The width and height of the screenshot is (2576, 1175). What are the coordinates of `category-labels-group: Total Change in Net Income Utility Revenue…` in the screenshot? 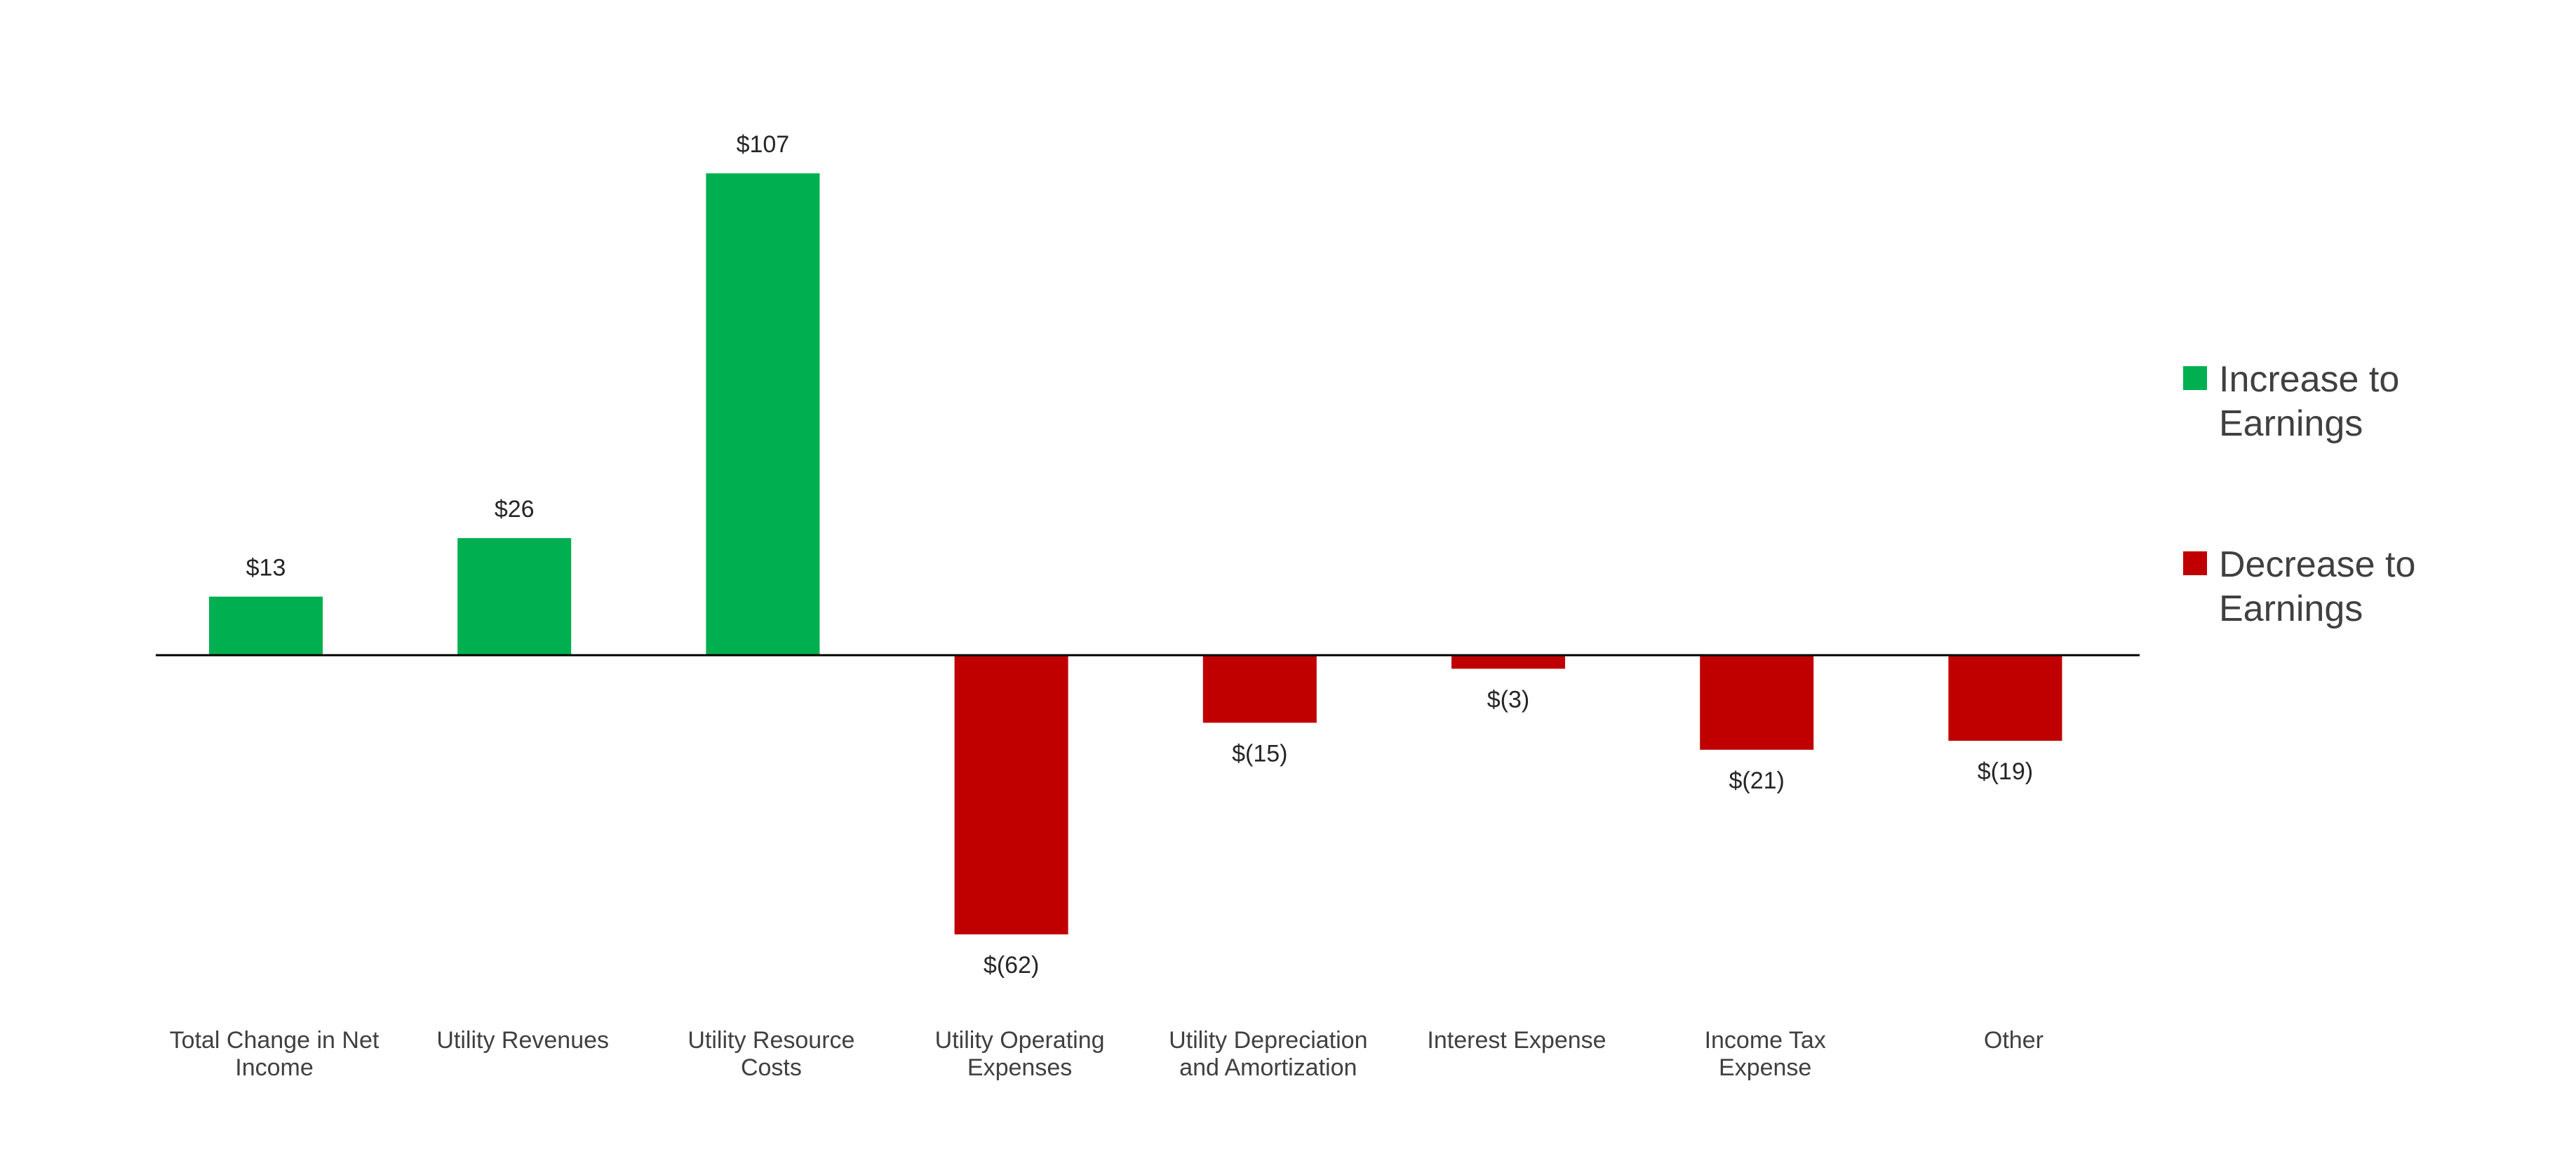 It's located at (1107, 1054).